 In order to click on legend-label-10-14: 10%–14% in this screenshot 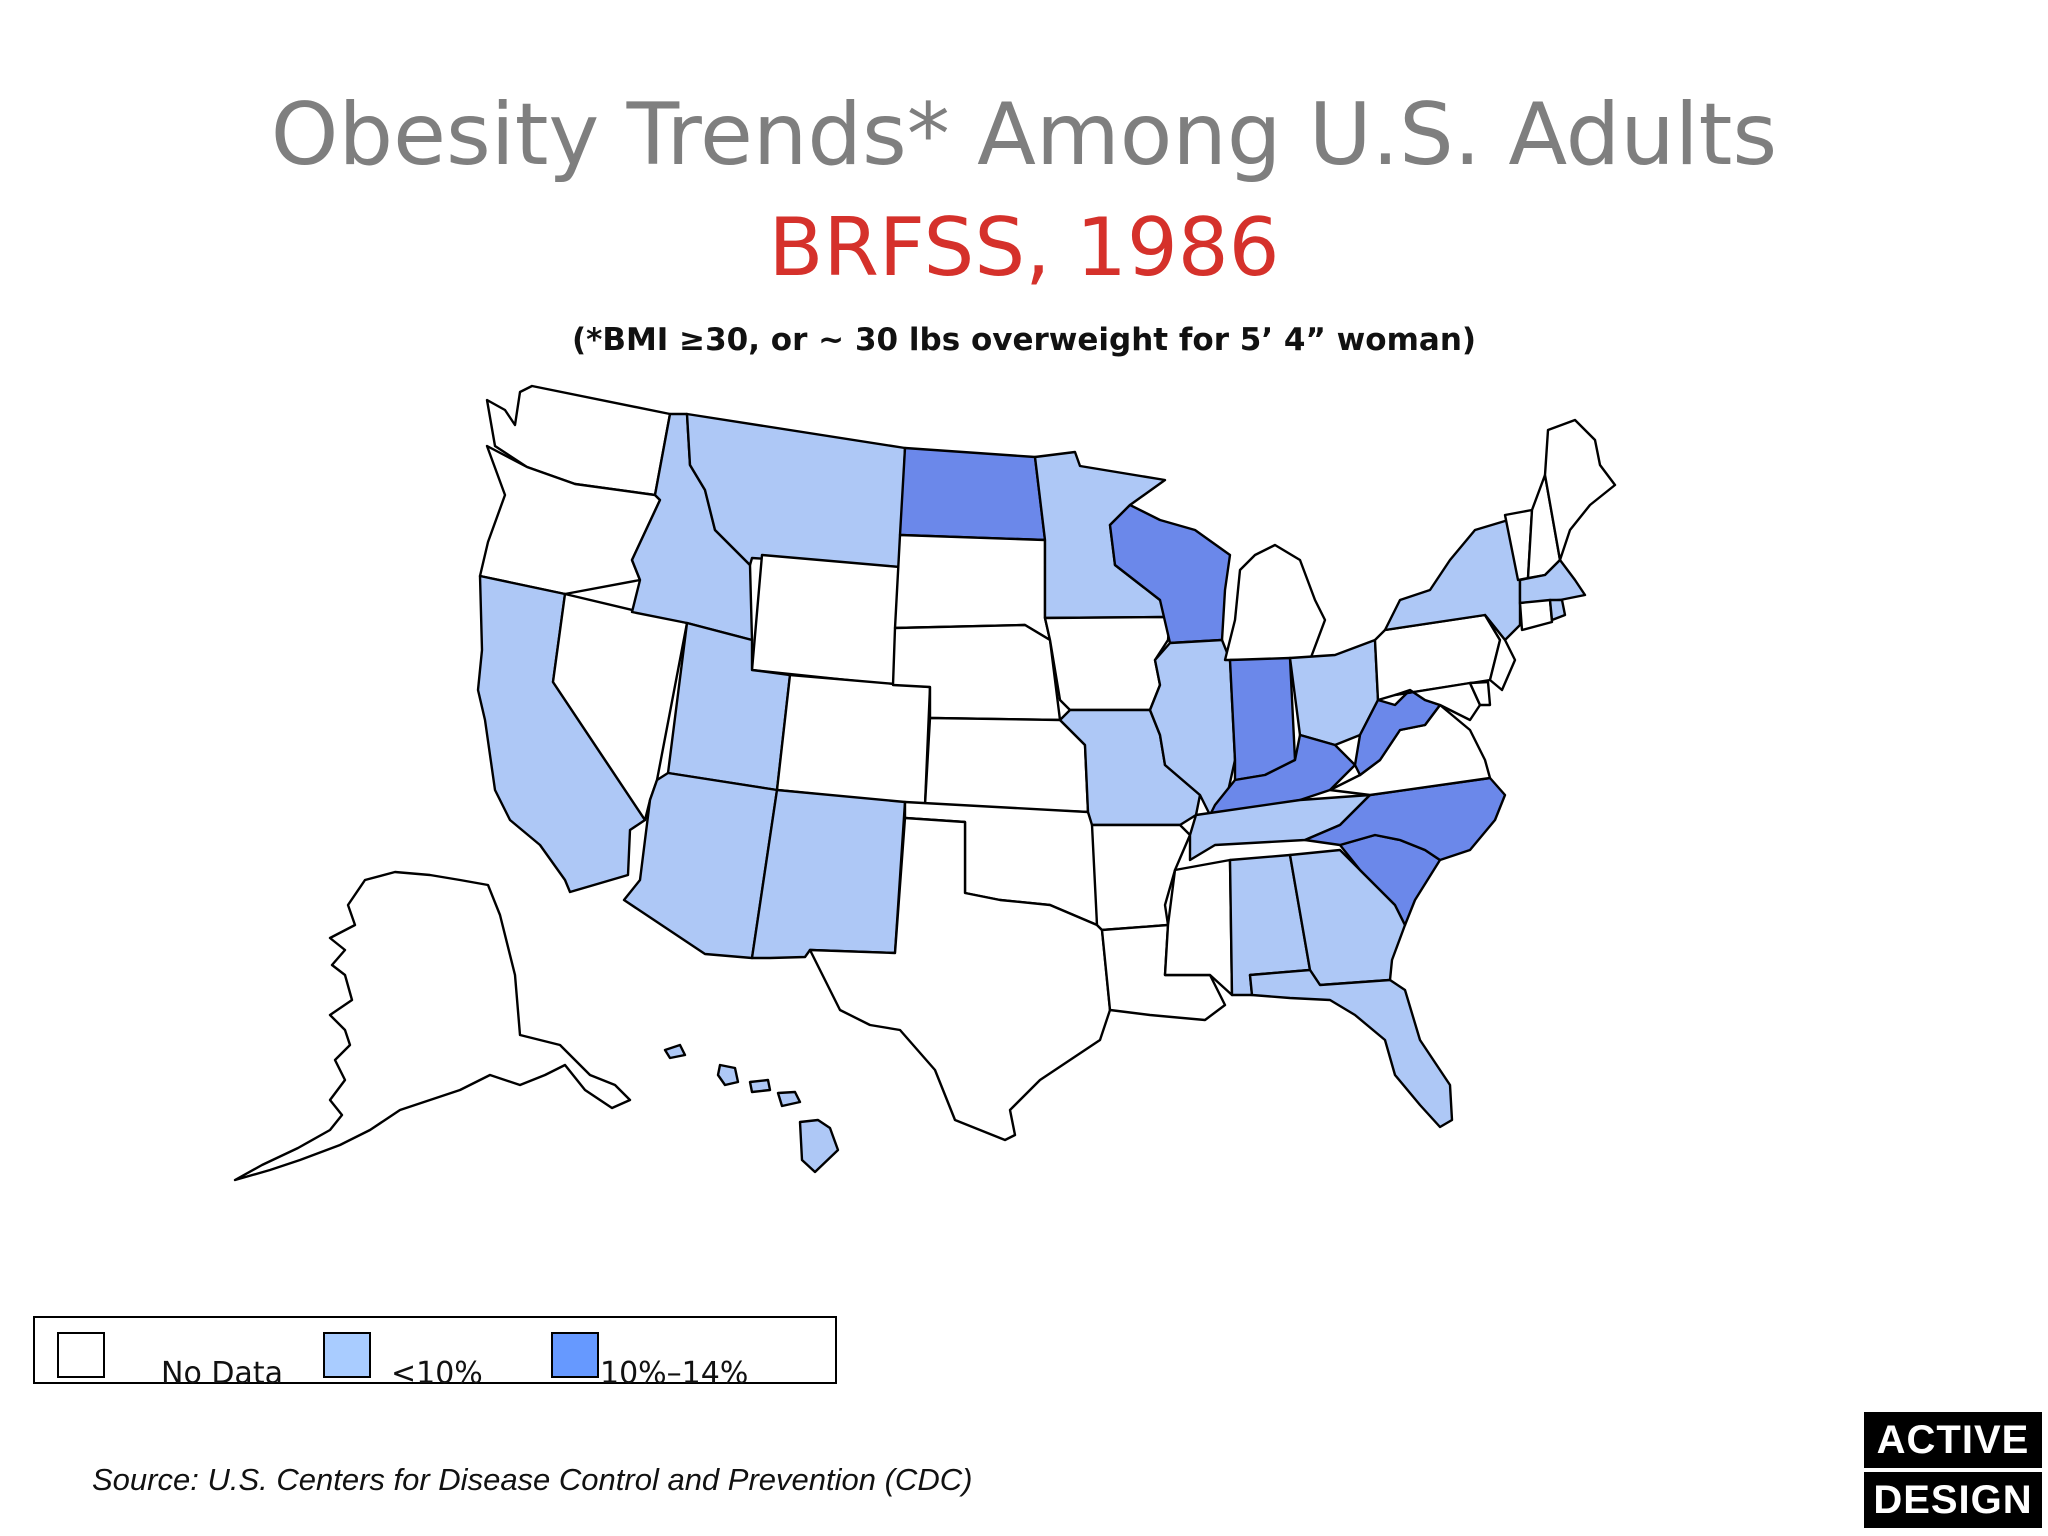, I will do `click(674, 1373)`.